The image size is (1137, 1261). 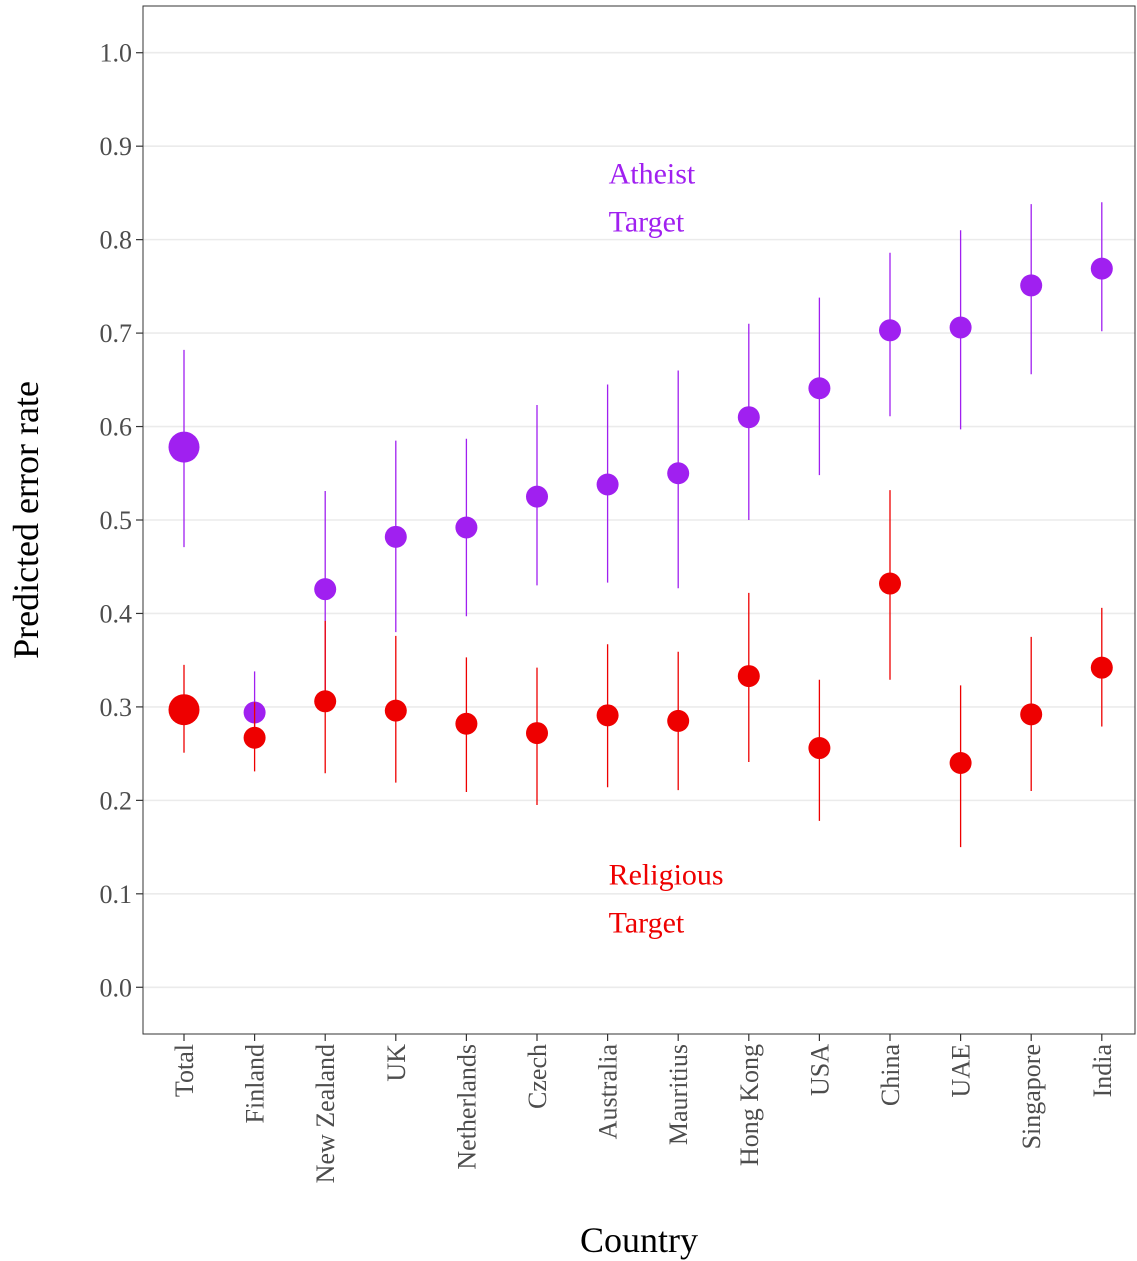 I want to click on x-tick-label: Australia, so click(x=608, y=1092).